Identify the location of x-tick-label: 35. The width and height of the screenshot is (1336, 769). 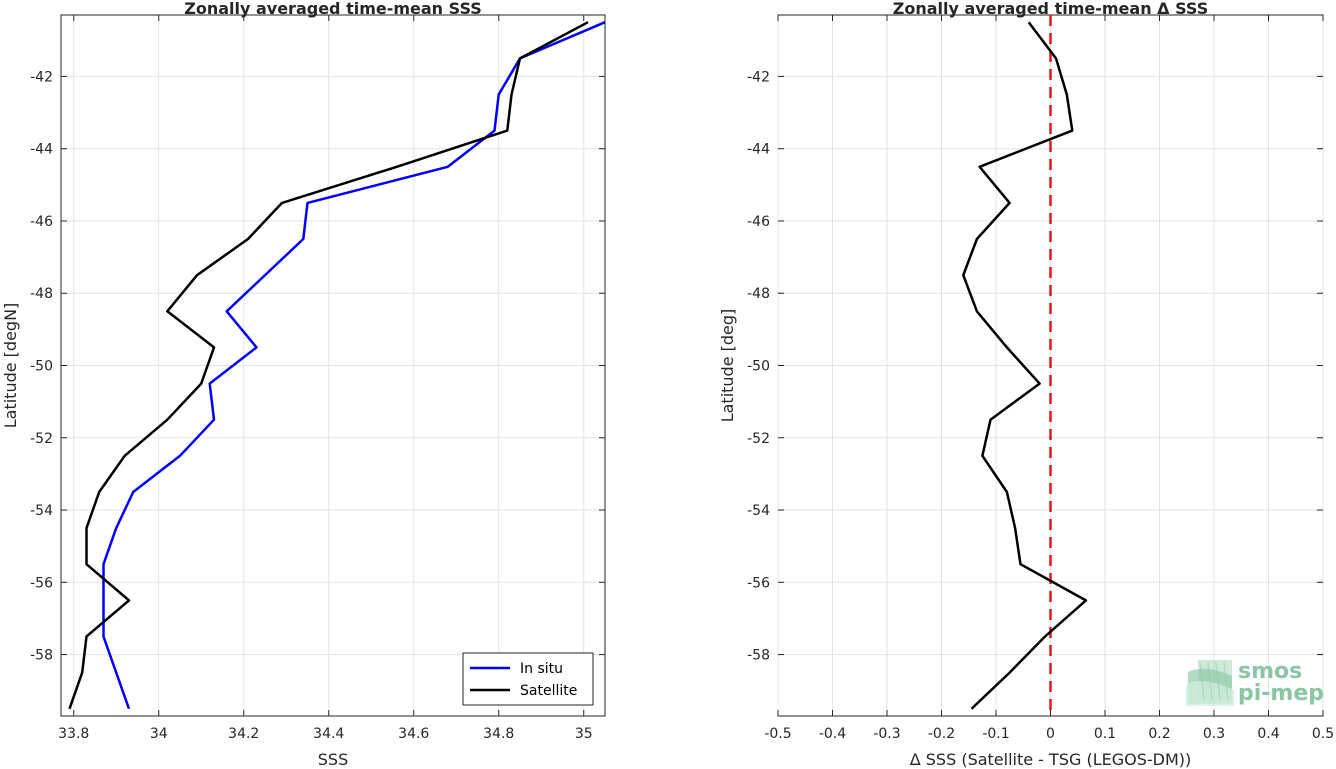
(584, 734).